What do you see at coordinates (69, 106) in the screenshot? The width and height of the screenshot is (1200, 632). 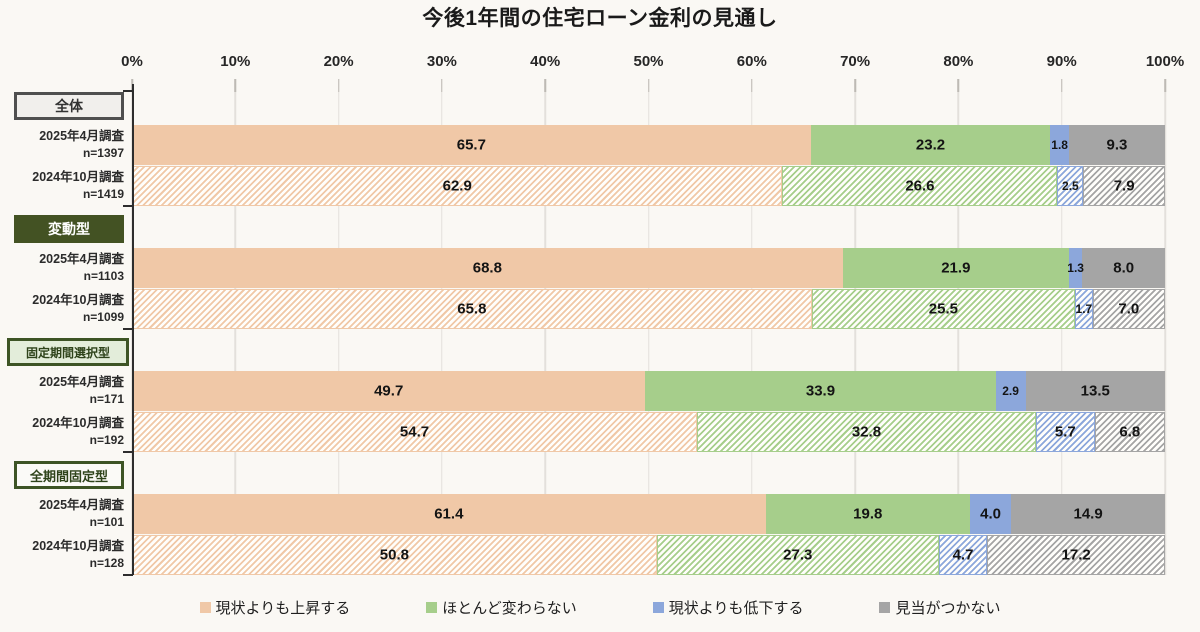 I see `category-label: 全体` at bounding box center [69, 106].